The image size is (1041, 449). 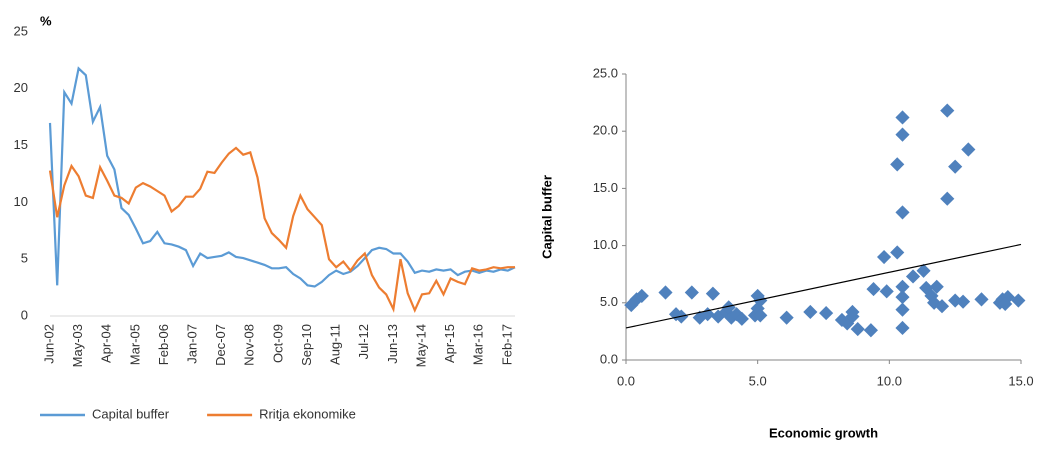 I want to click on x-tick-label: Apr-04, so click(x=106, y=343).